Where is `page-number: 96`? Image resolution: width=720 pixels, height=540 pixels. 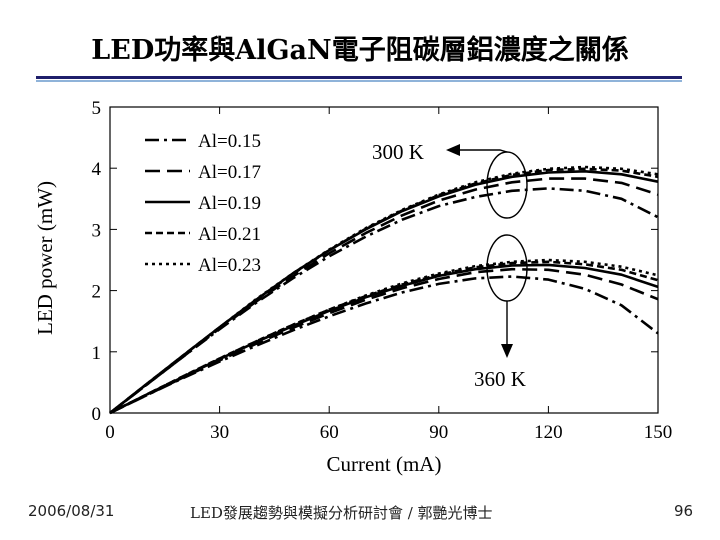
page-number: 96 is located at coordinates (684, 511).